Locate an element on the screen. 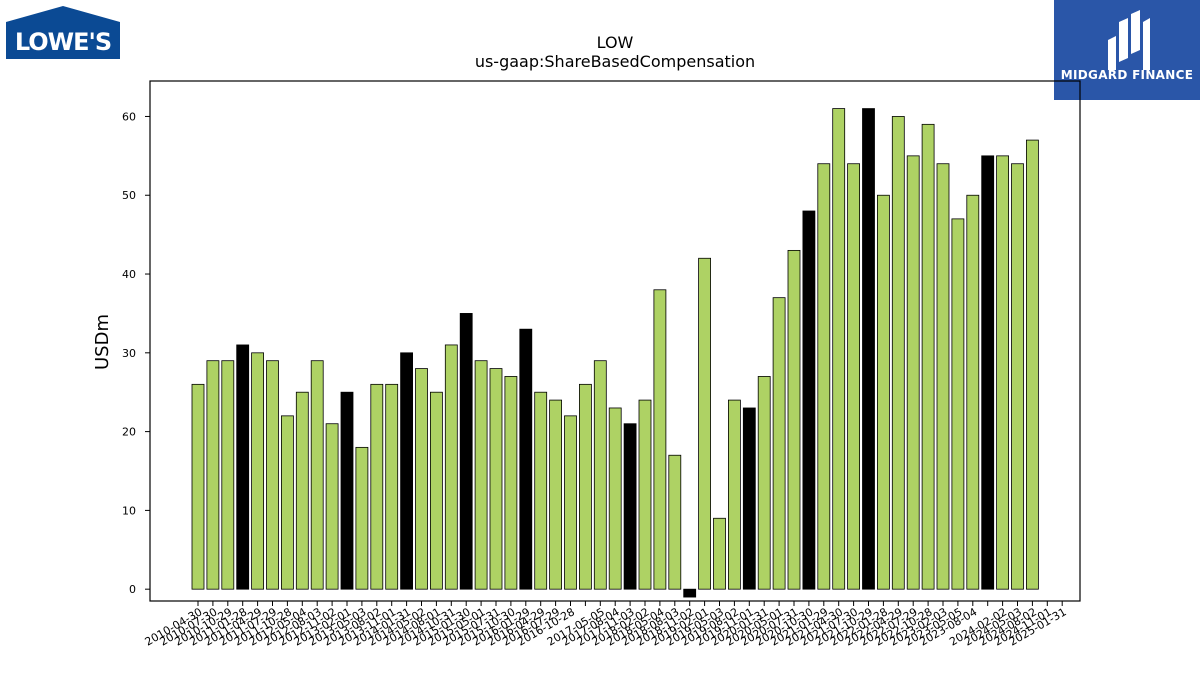 This screenshot has width=1200, height=675. y-tick-label: 0 is located at coordinates (132, 589).